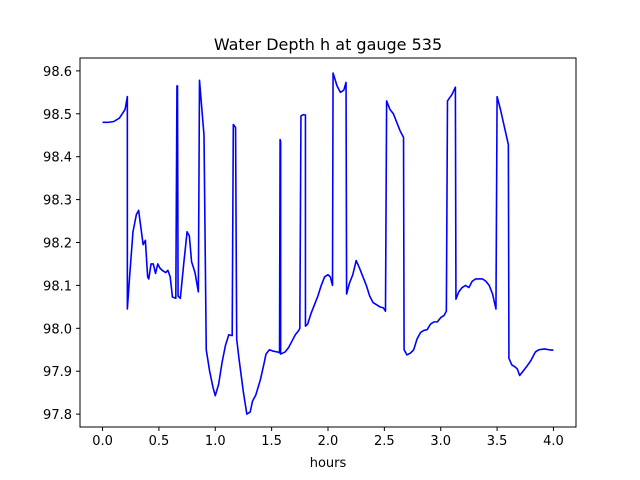 This screenshot has width=640, height=480. Describe the element at coordinates (57, 372) in the screenshot. I see `y-tick-label: 97.9` at that location.